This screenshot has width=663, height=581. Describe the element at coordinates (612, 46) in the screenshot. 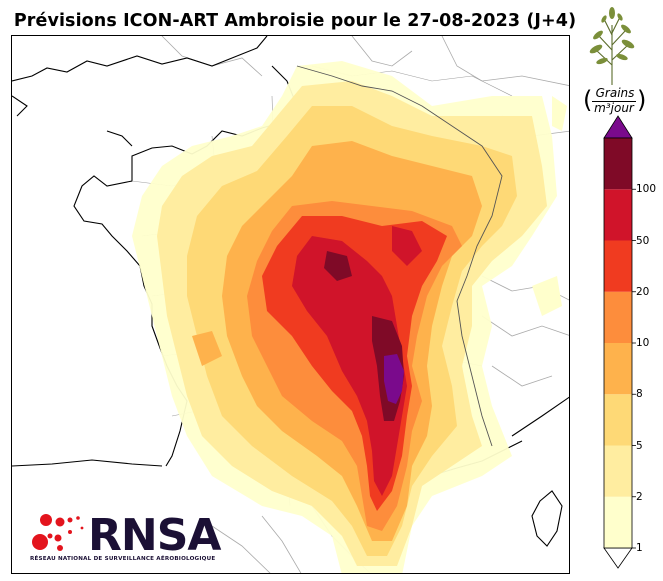

I see `ambrosia-plant-icon` at that location.